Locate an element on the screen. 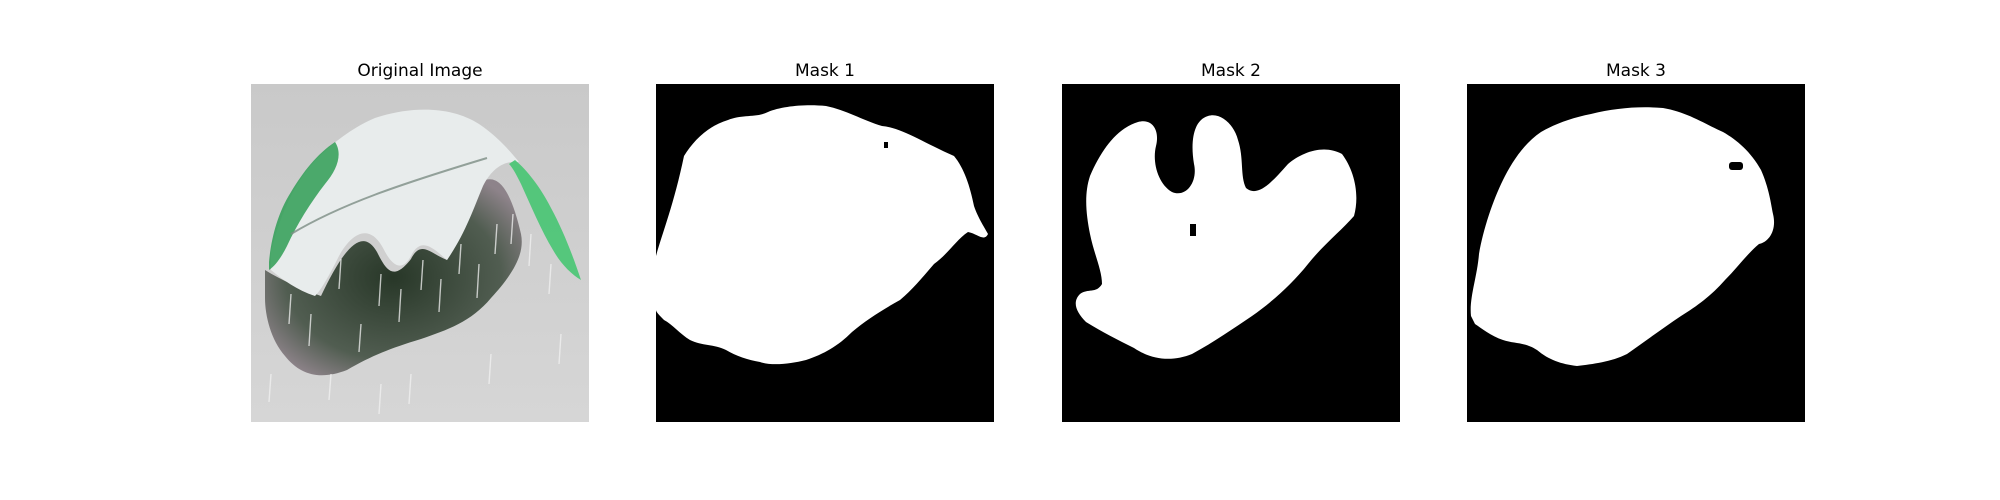 This screenshot has width=2000, height=500. original-image is located at coordinates (420, 253).